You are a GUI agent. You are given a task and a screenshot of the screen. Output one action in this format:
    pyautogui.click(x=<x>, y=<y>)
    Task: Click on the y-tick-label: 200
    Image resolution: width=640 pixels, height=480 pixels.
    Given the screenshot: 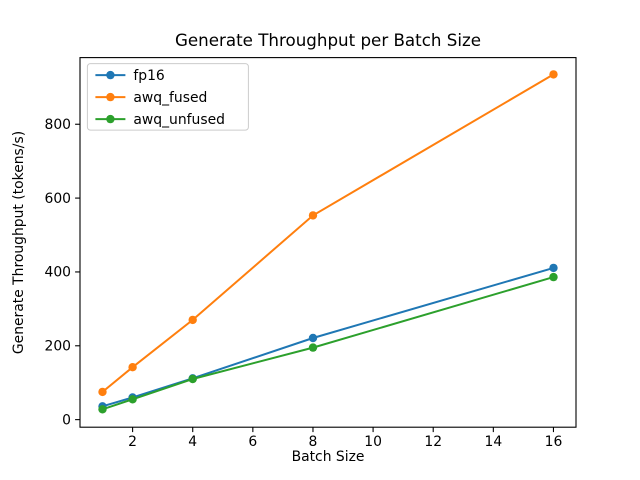 What is the action you would take?
    pyautogui.click(x=57, y=347)
    